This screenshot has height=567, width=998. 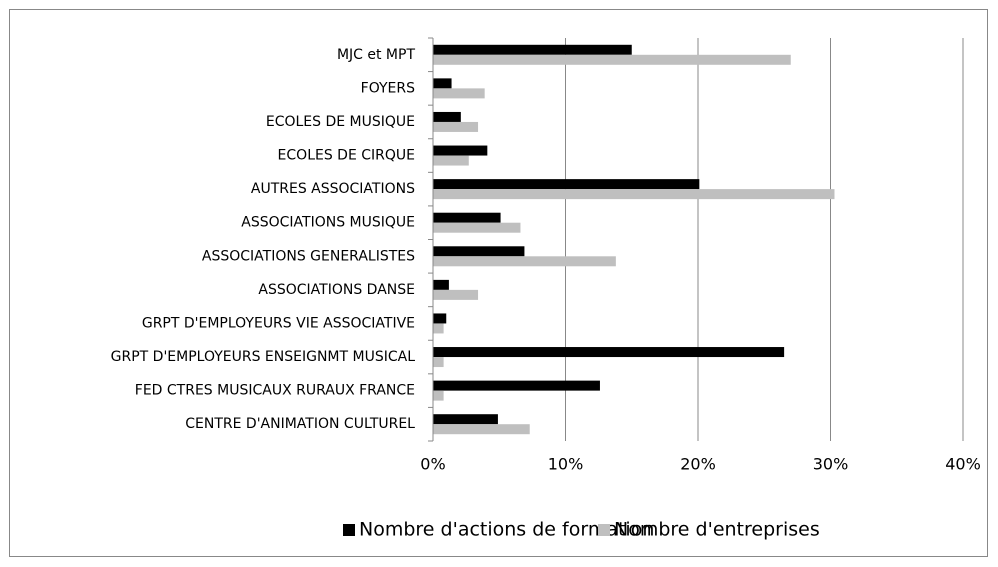 I want to click on y-tick-label: FOYERS, so click(x=388, y=88).